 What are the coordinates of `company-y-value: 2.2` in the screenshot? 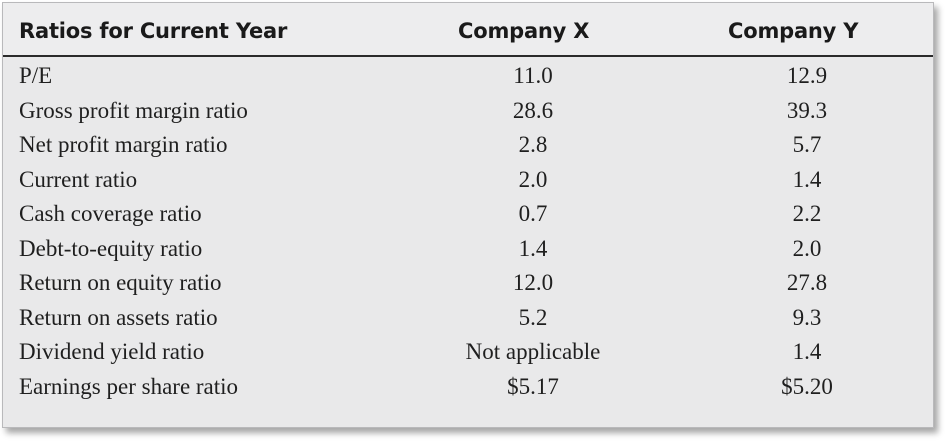 It's located at (807, 213).